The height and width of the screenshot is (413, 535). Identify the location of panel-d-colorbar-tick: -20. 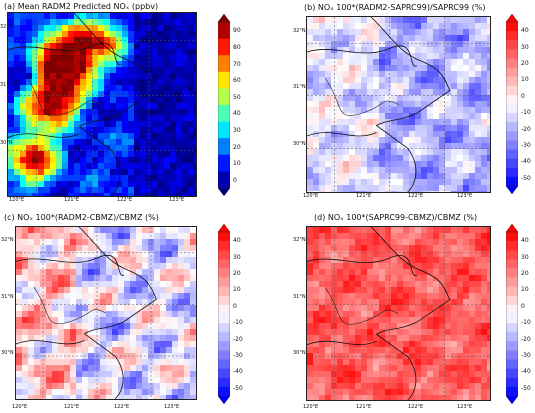
(526, 339).